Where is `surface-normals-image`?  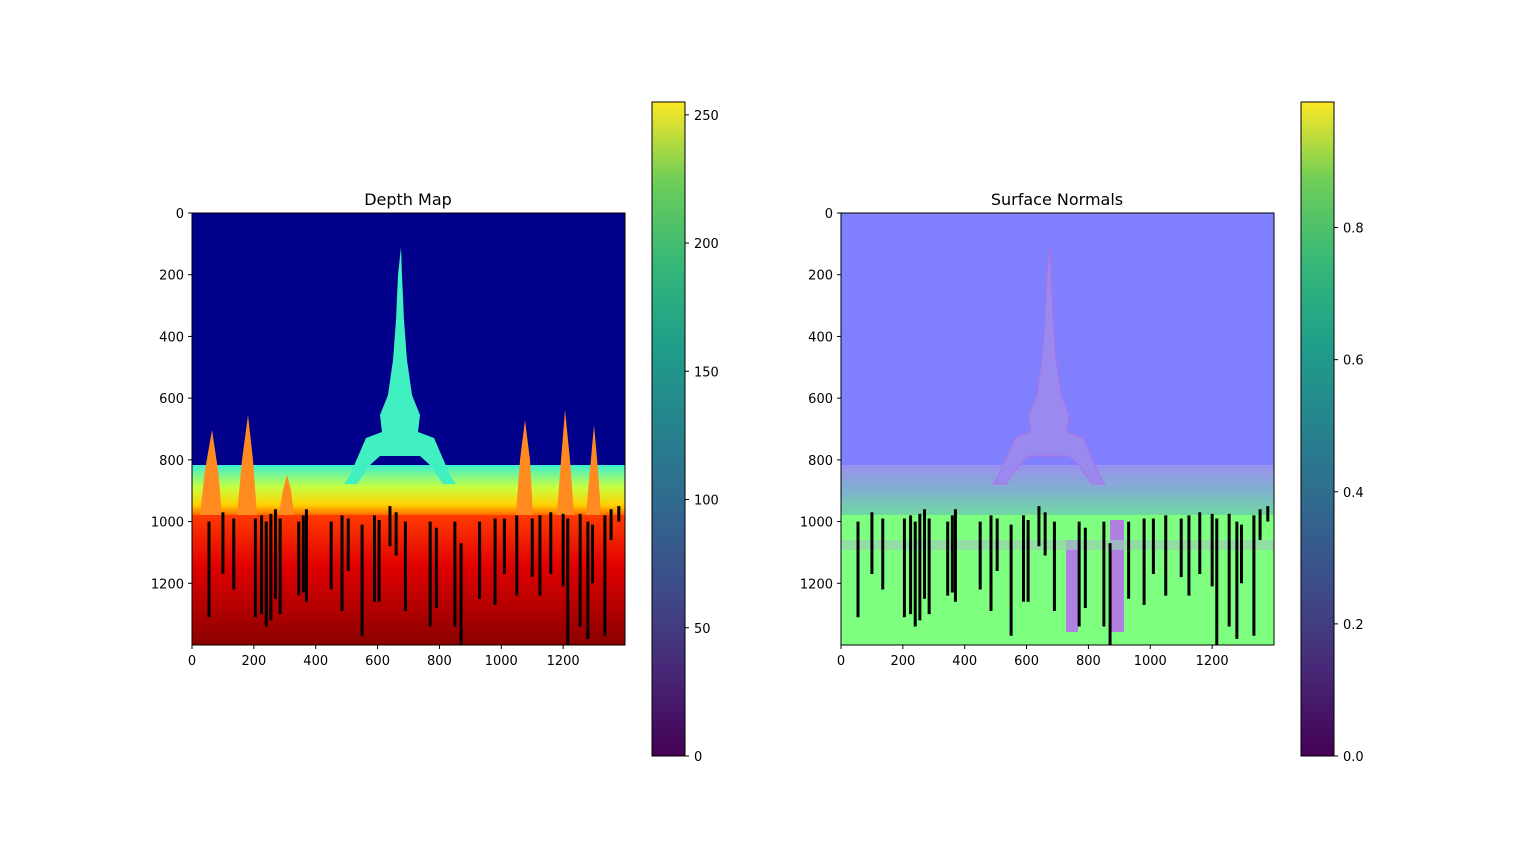
surface-normals-image is located at coordinates (1057, 429).